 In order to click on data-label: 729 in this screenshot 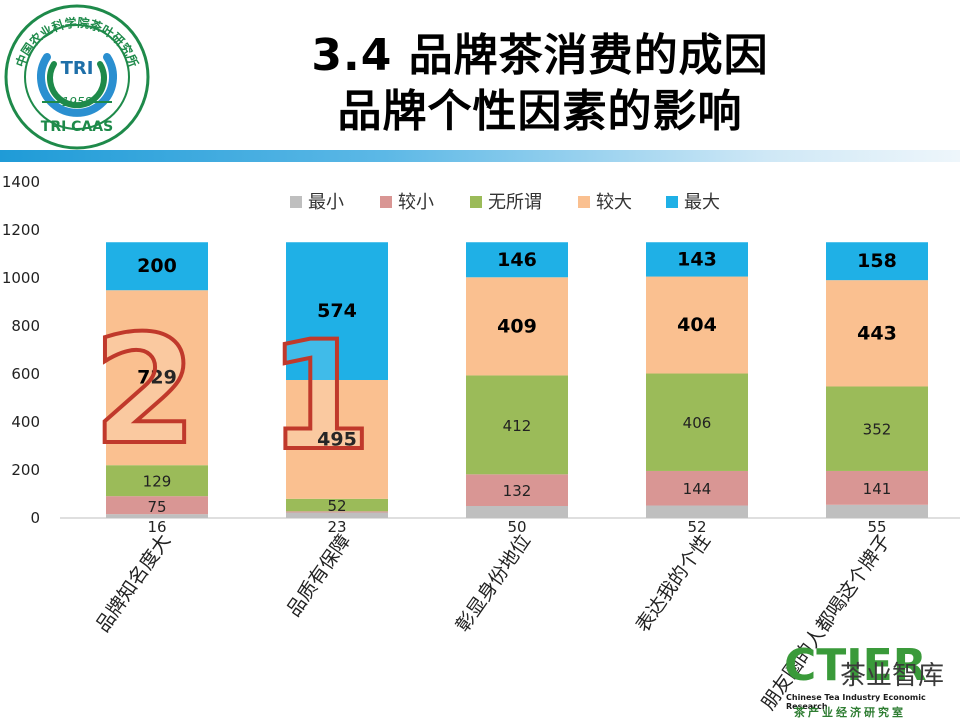, I will do `click(157, 378)`.